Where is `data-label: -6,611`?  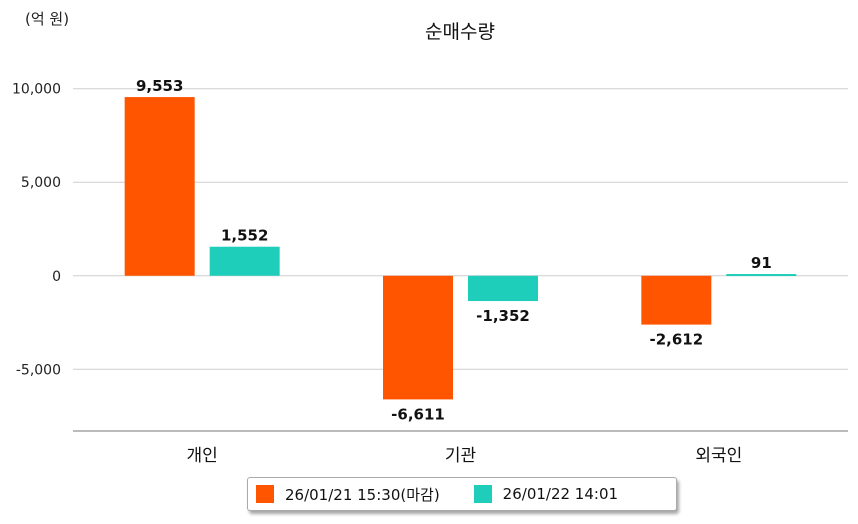
data-label: -6,611 is located at coordinates (418, 414).